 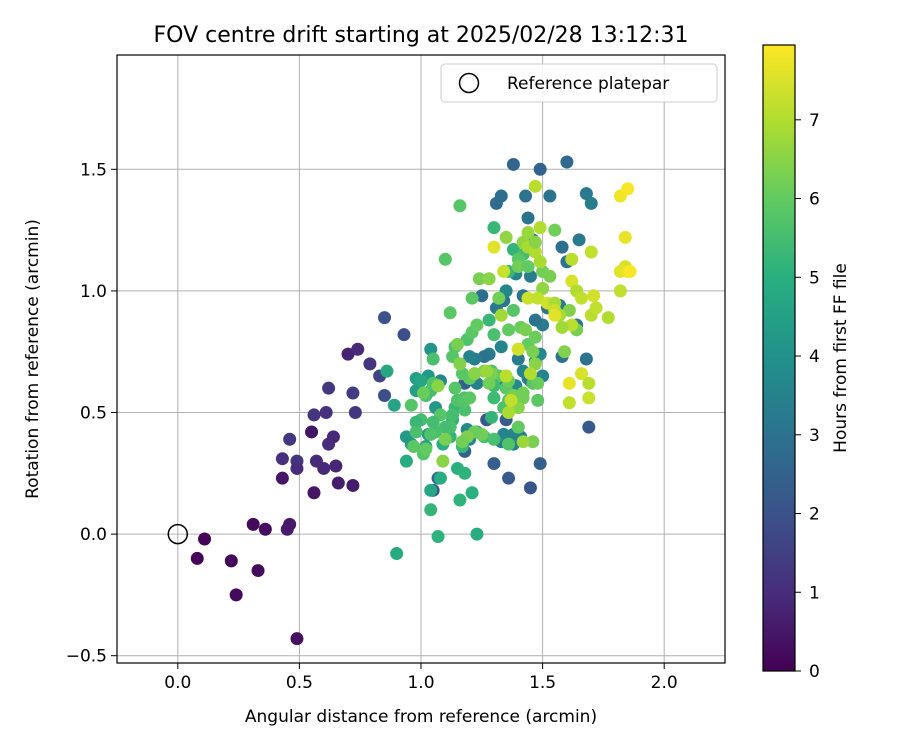 I want to click on y-tick-label: 0.0, so click(x=93, y=535).